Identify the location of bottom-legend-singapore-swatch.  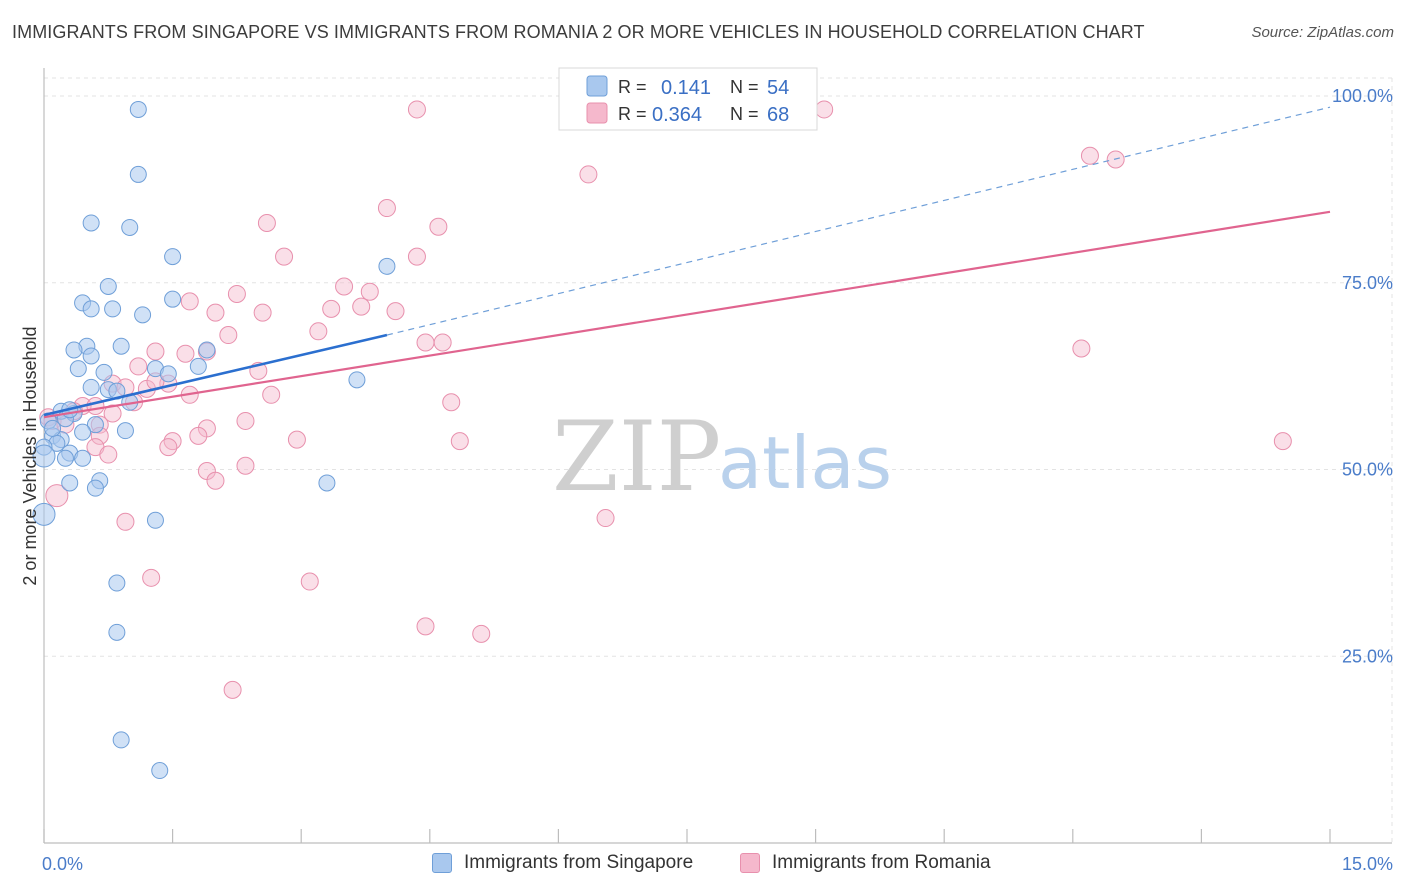
(442, 863).